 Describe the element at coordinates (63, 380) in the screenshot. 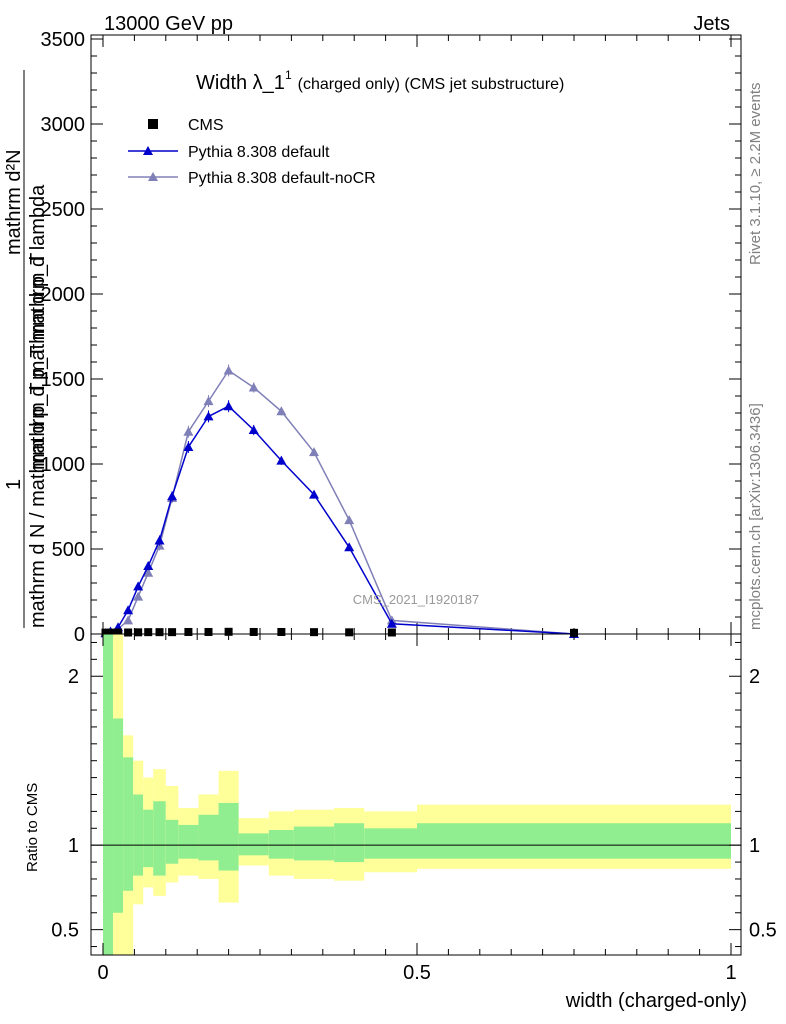

I see `main-ytick-label: 1500` at that location.